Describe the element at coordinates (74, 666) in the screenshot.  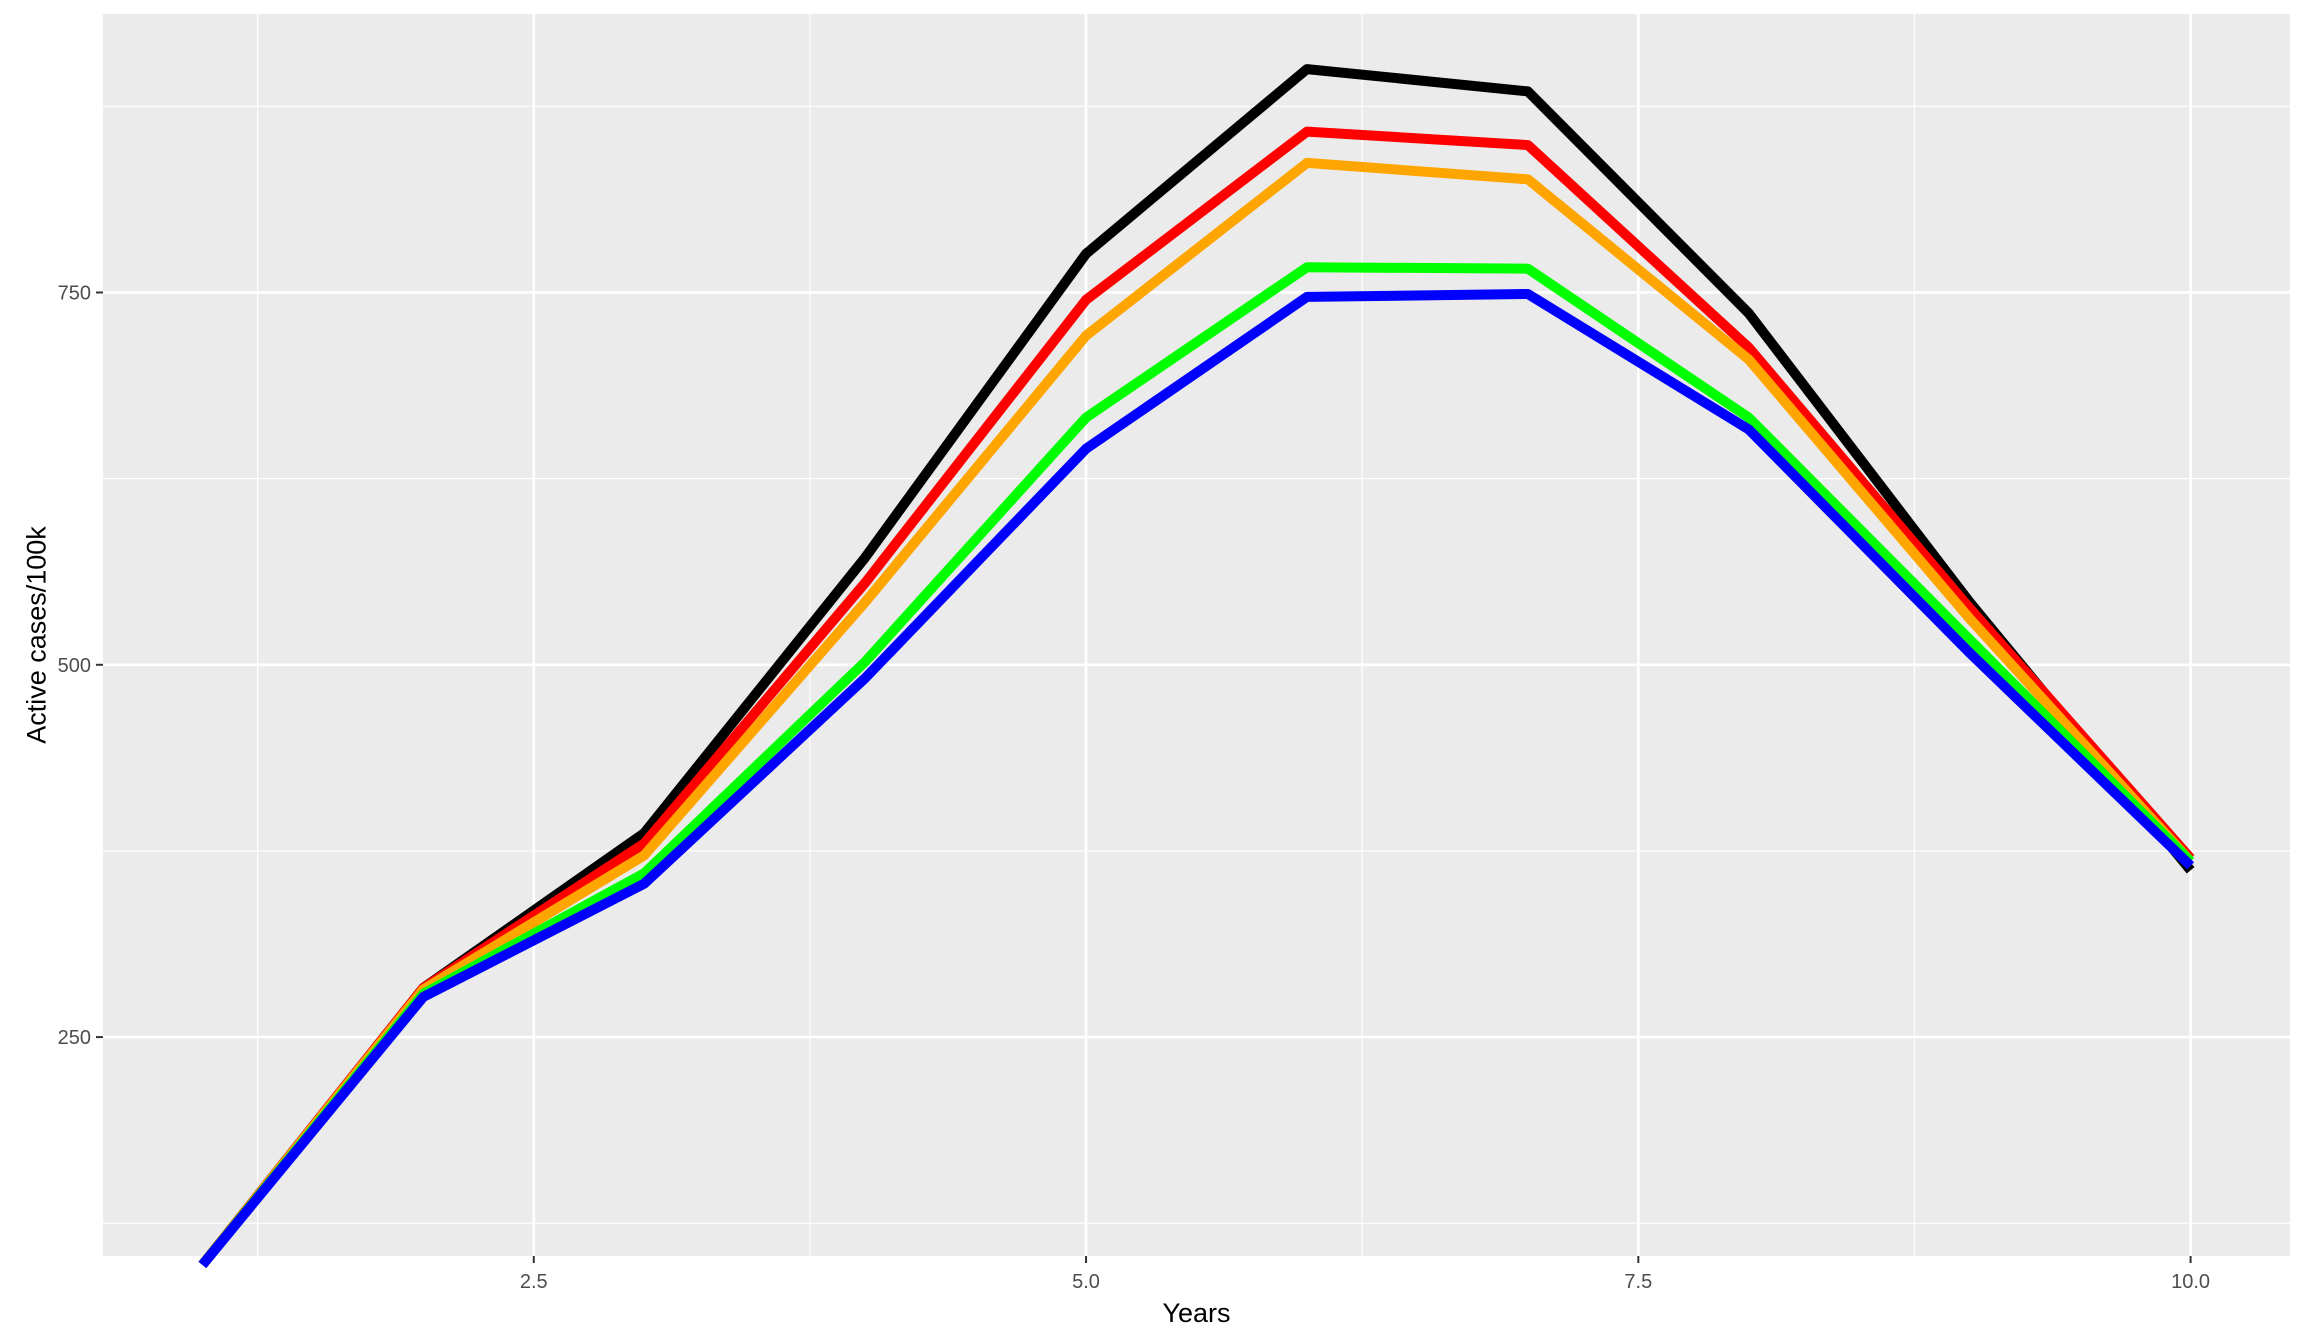
I see `y-tick-label: 500` at that location.